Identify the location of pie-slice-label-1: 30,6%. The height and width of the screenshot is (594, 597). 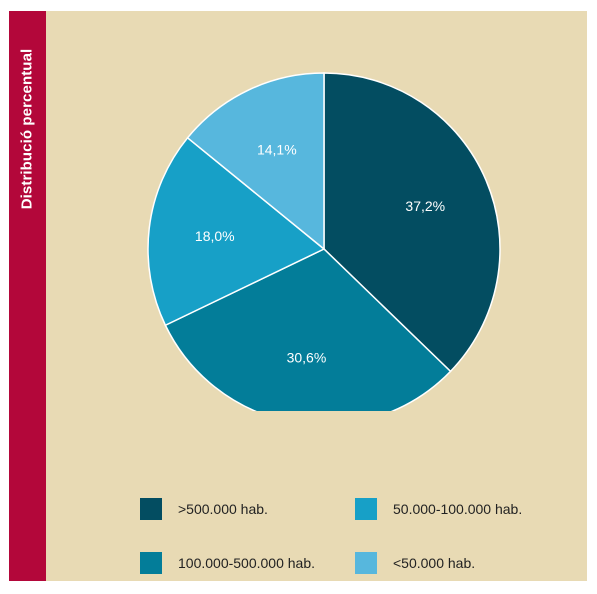
(307, 358).